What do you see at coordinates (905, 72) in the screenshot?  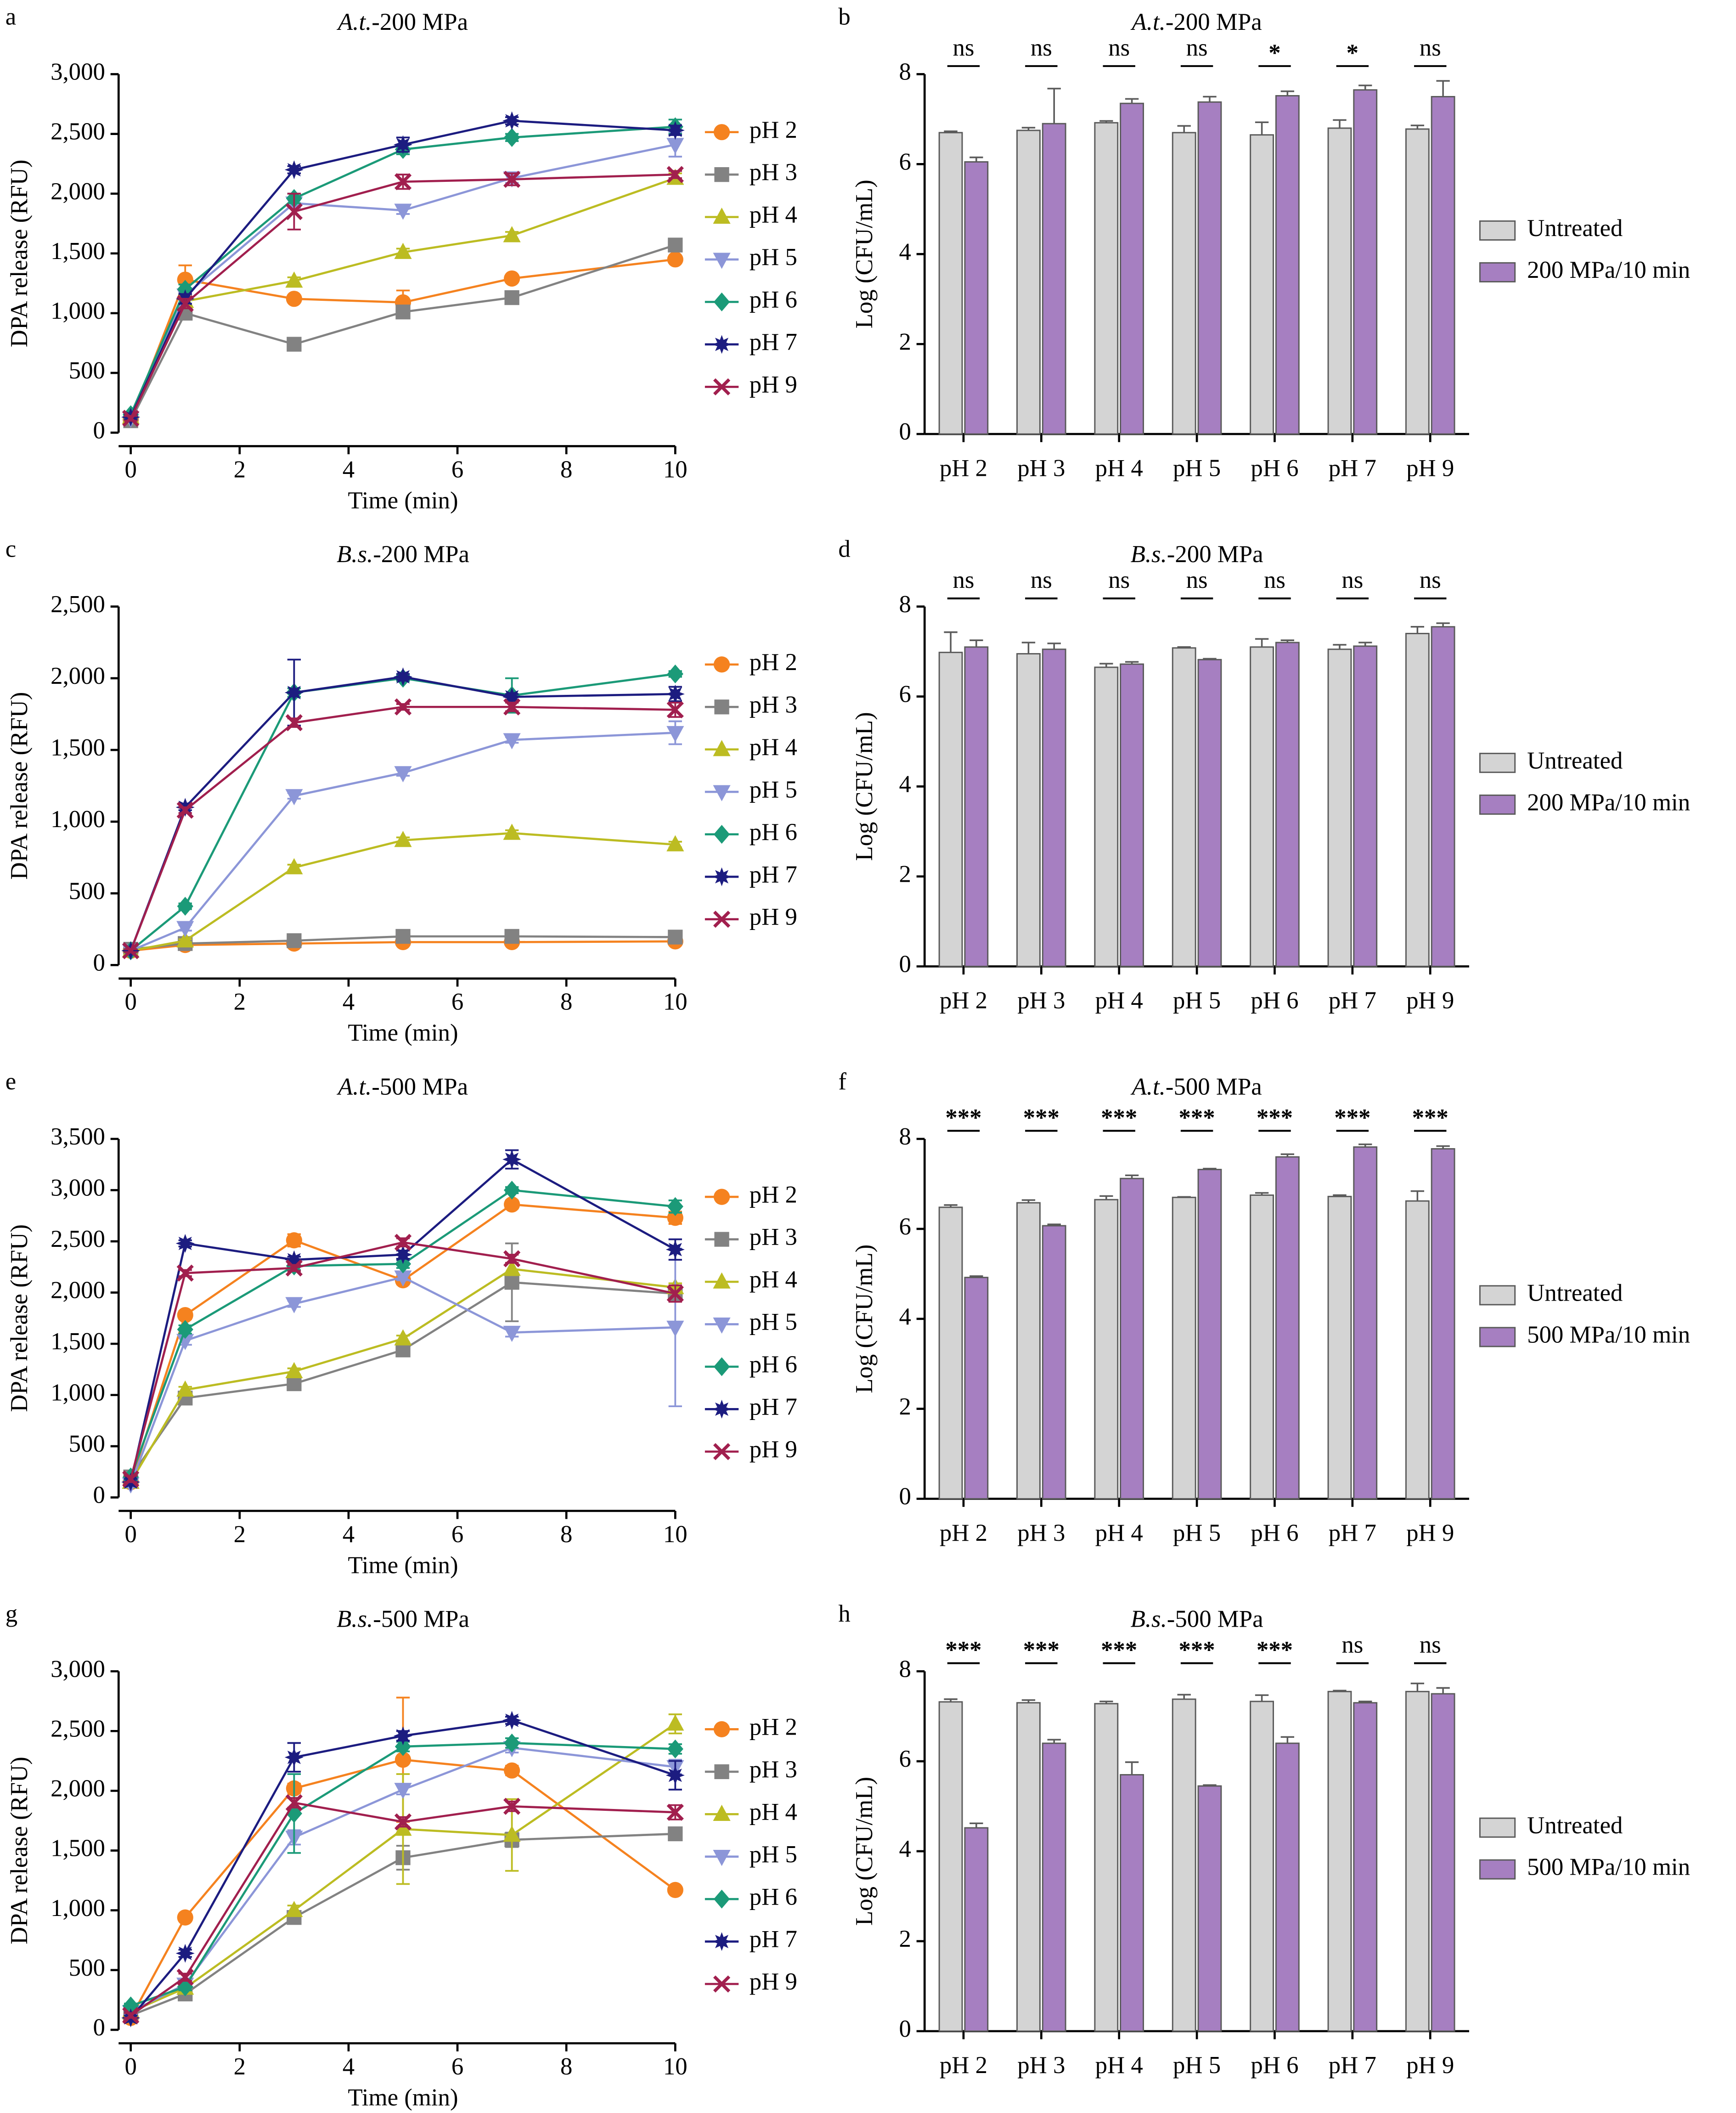 I see `y-tick-label: 8` at bounding box center [905, 72].